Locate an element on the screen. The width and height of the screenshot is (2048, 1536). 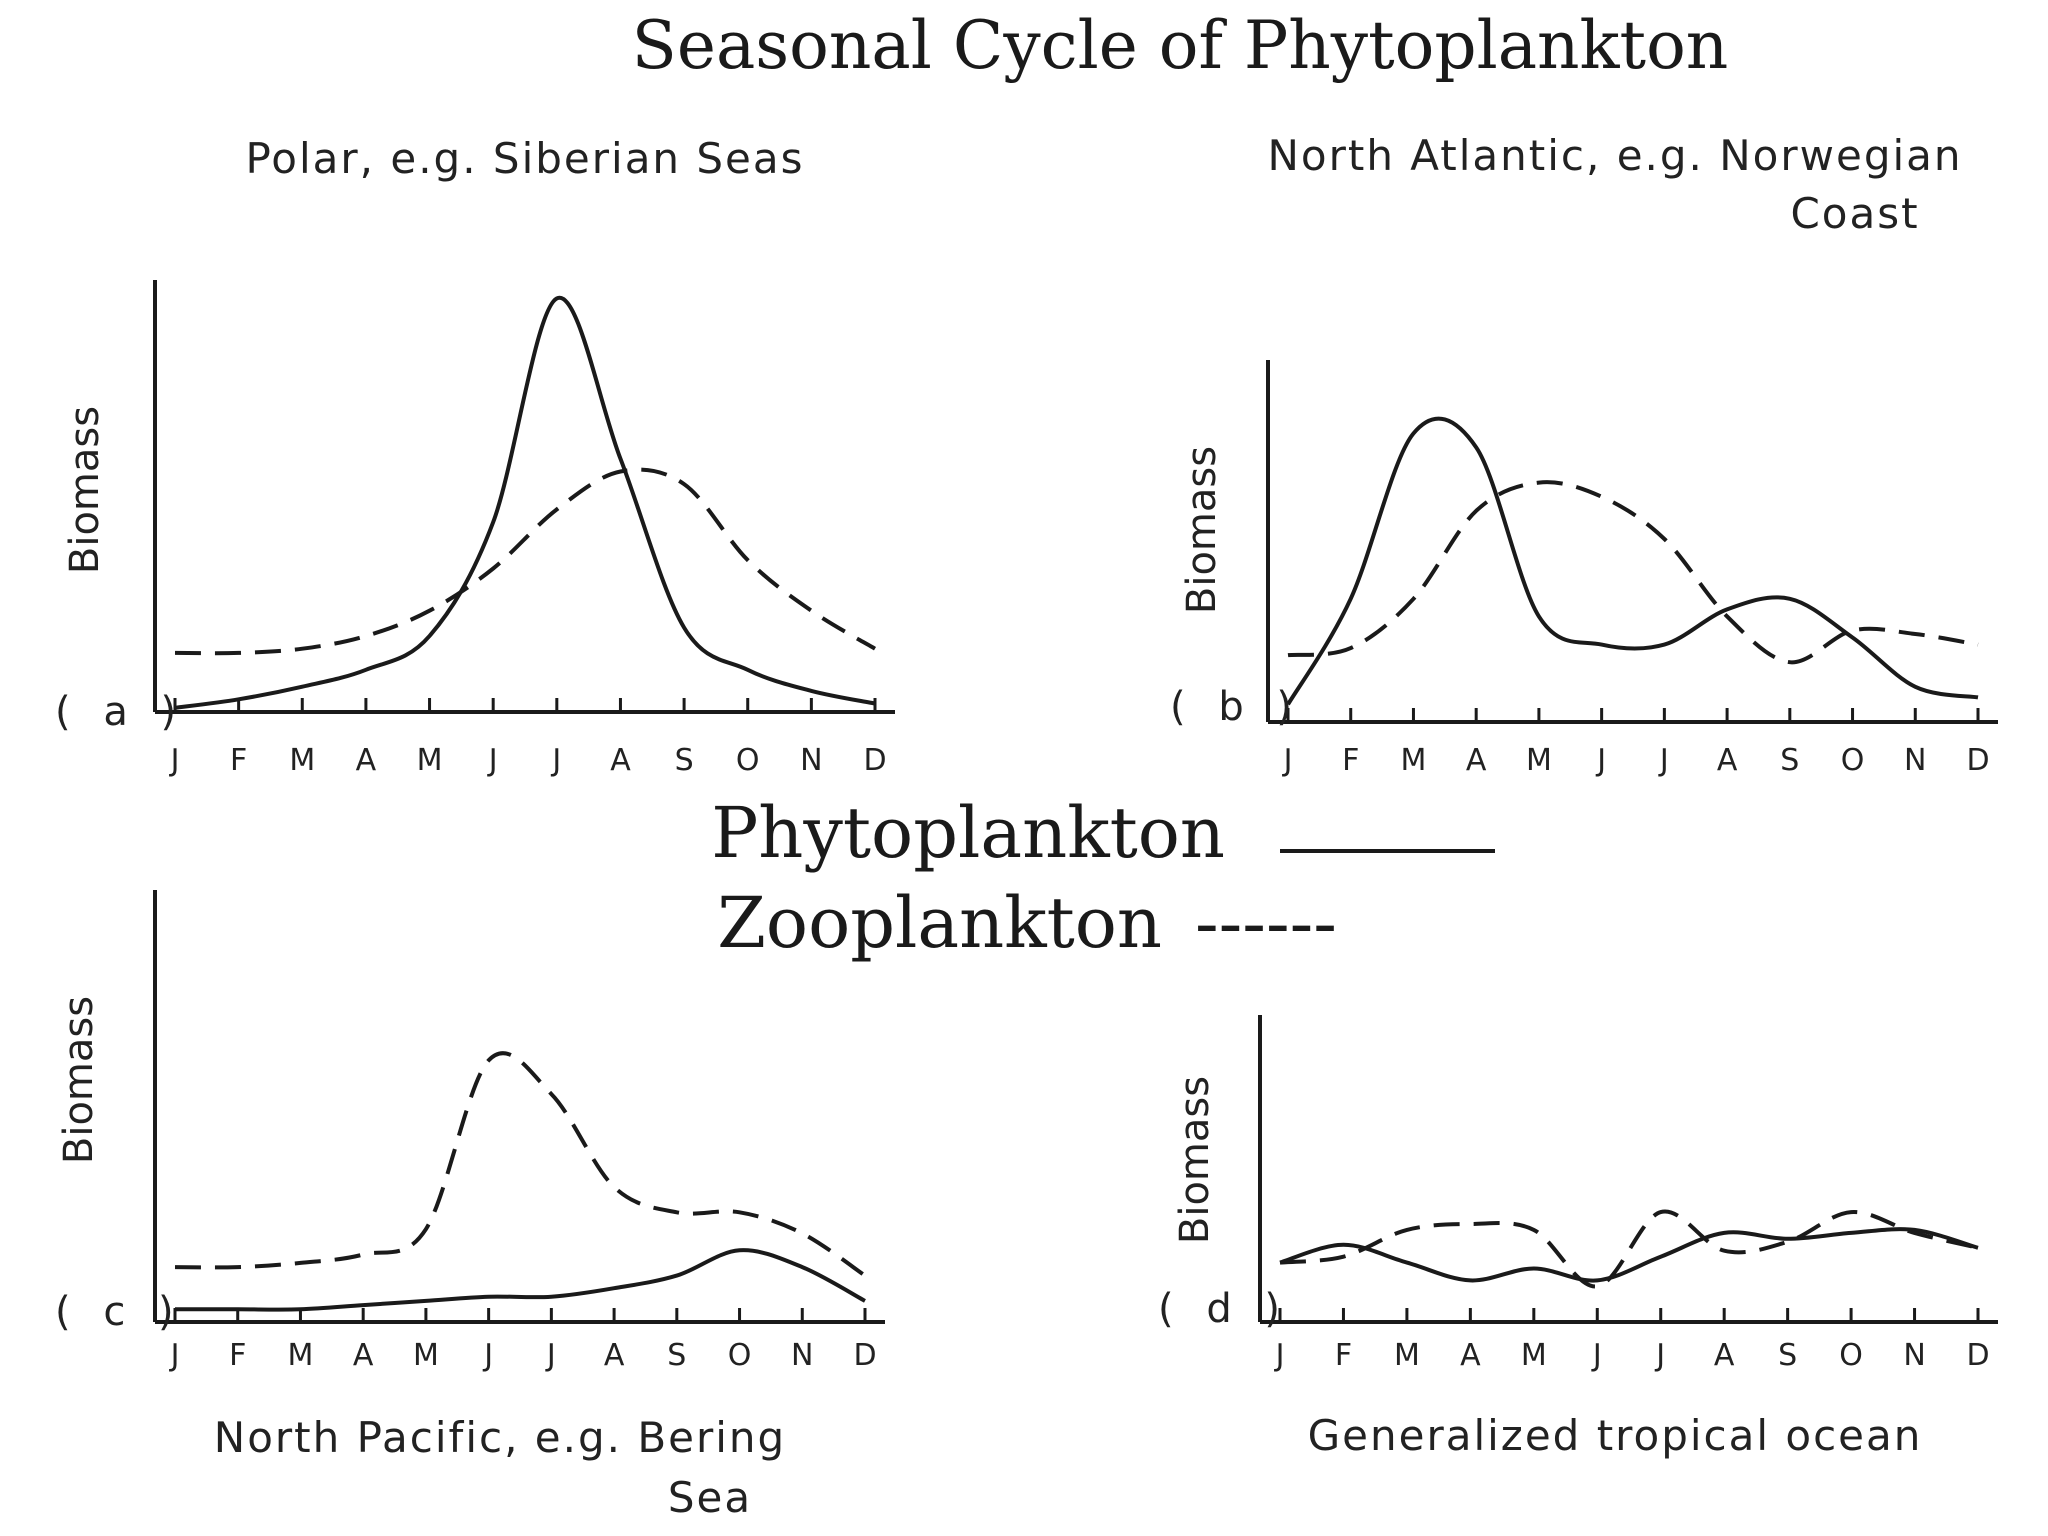
panel-d-y-label: Biomass is located at coordinates (1195, 1160).